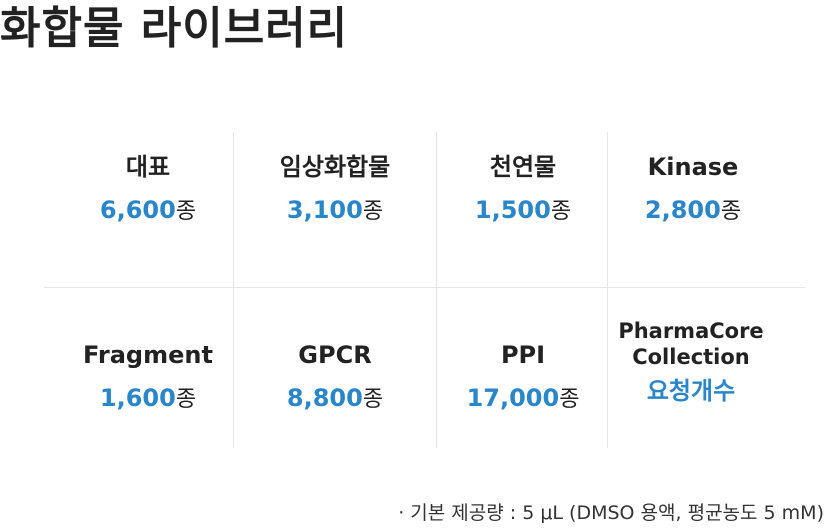 The image size is (828, 530). What do you see at coordinates (148, 355) in the screenshot?
I see `library-name: Fragment` at bounding box center [148, 355].